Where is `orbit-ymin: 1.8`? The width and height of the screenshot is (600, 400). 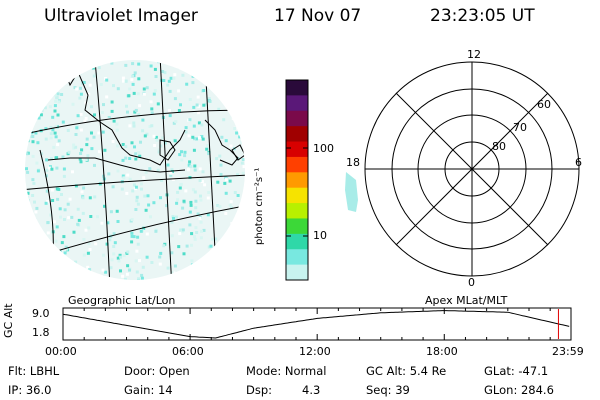
orbit-ymin: 1.8 is located at coordinates (41, 332).